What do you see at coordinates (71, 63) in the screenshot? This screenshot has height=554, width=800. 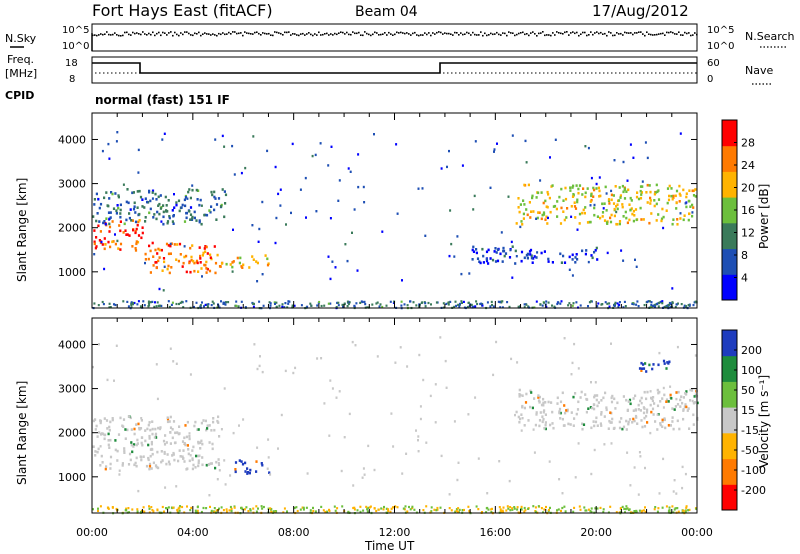 I see `freq-tick-top: 18` at bounding box center [71, 63].